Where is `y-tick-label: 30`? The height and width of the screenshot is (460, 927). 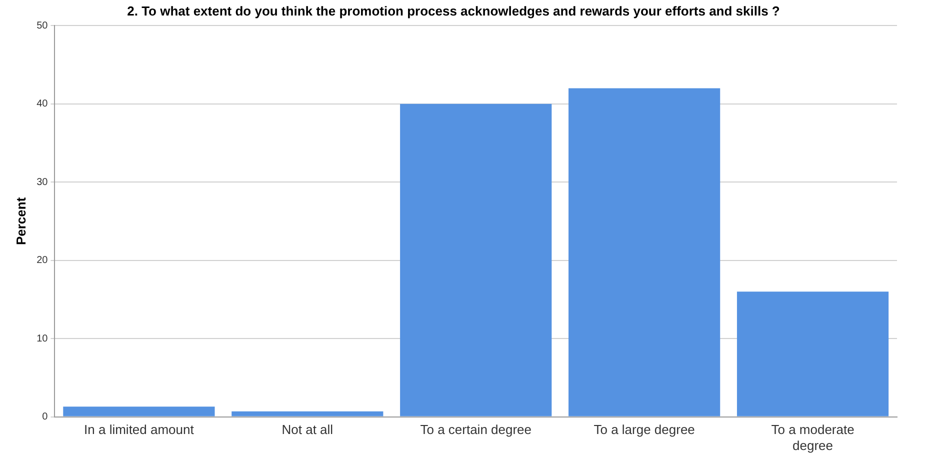 y-tick-label: 30 is located at coordinates (42, 182).